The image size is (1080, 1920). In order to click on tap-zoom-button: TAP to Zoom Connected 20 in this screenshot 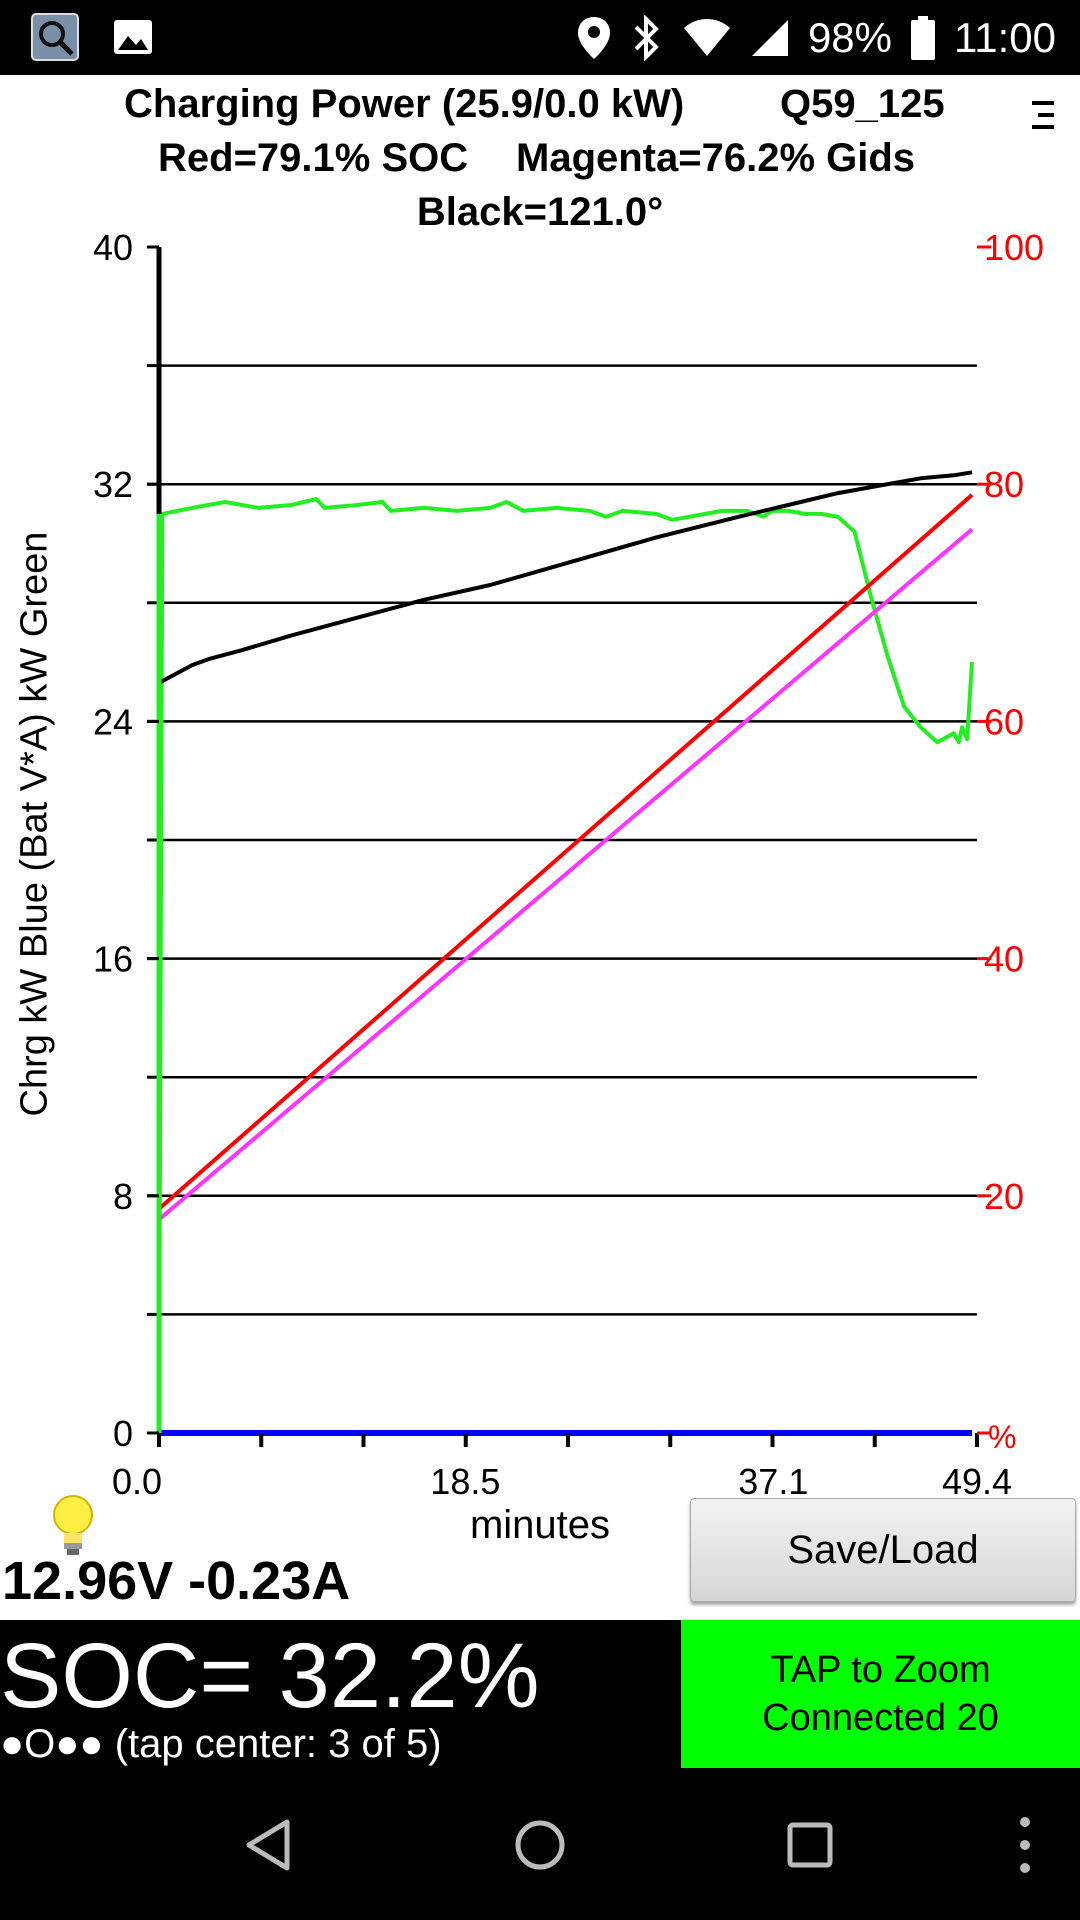, I will do `click(880, 1694)`.